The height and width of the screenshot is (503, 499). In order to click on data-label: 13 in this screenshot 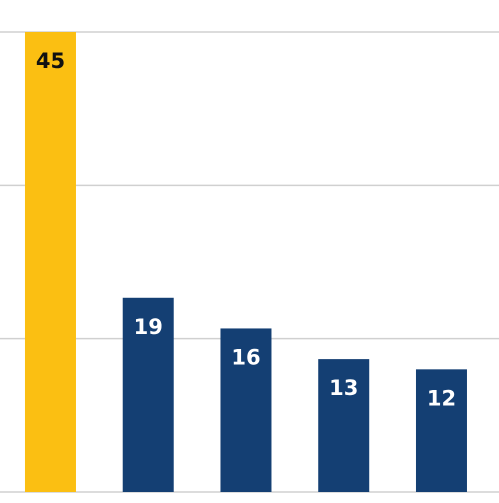, I will do `click(343, 388)`.